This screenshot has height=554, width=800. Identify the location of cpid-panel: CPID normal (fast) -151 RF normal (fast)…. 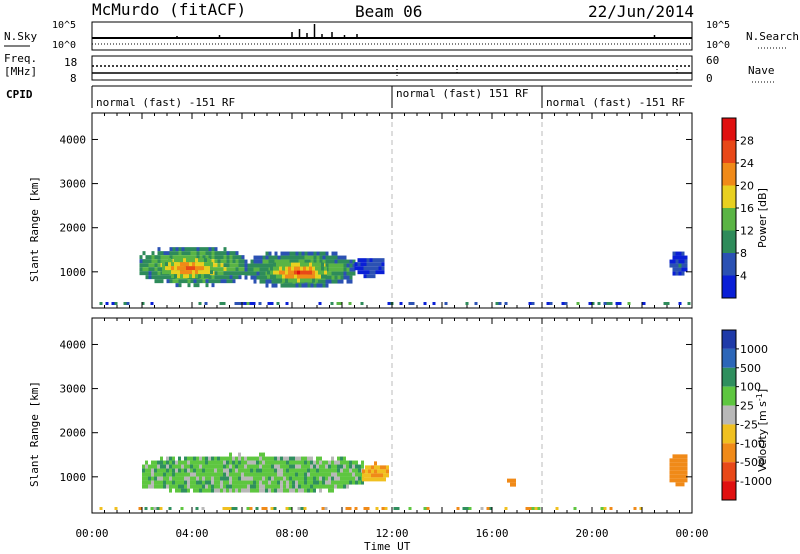
(349, 97).